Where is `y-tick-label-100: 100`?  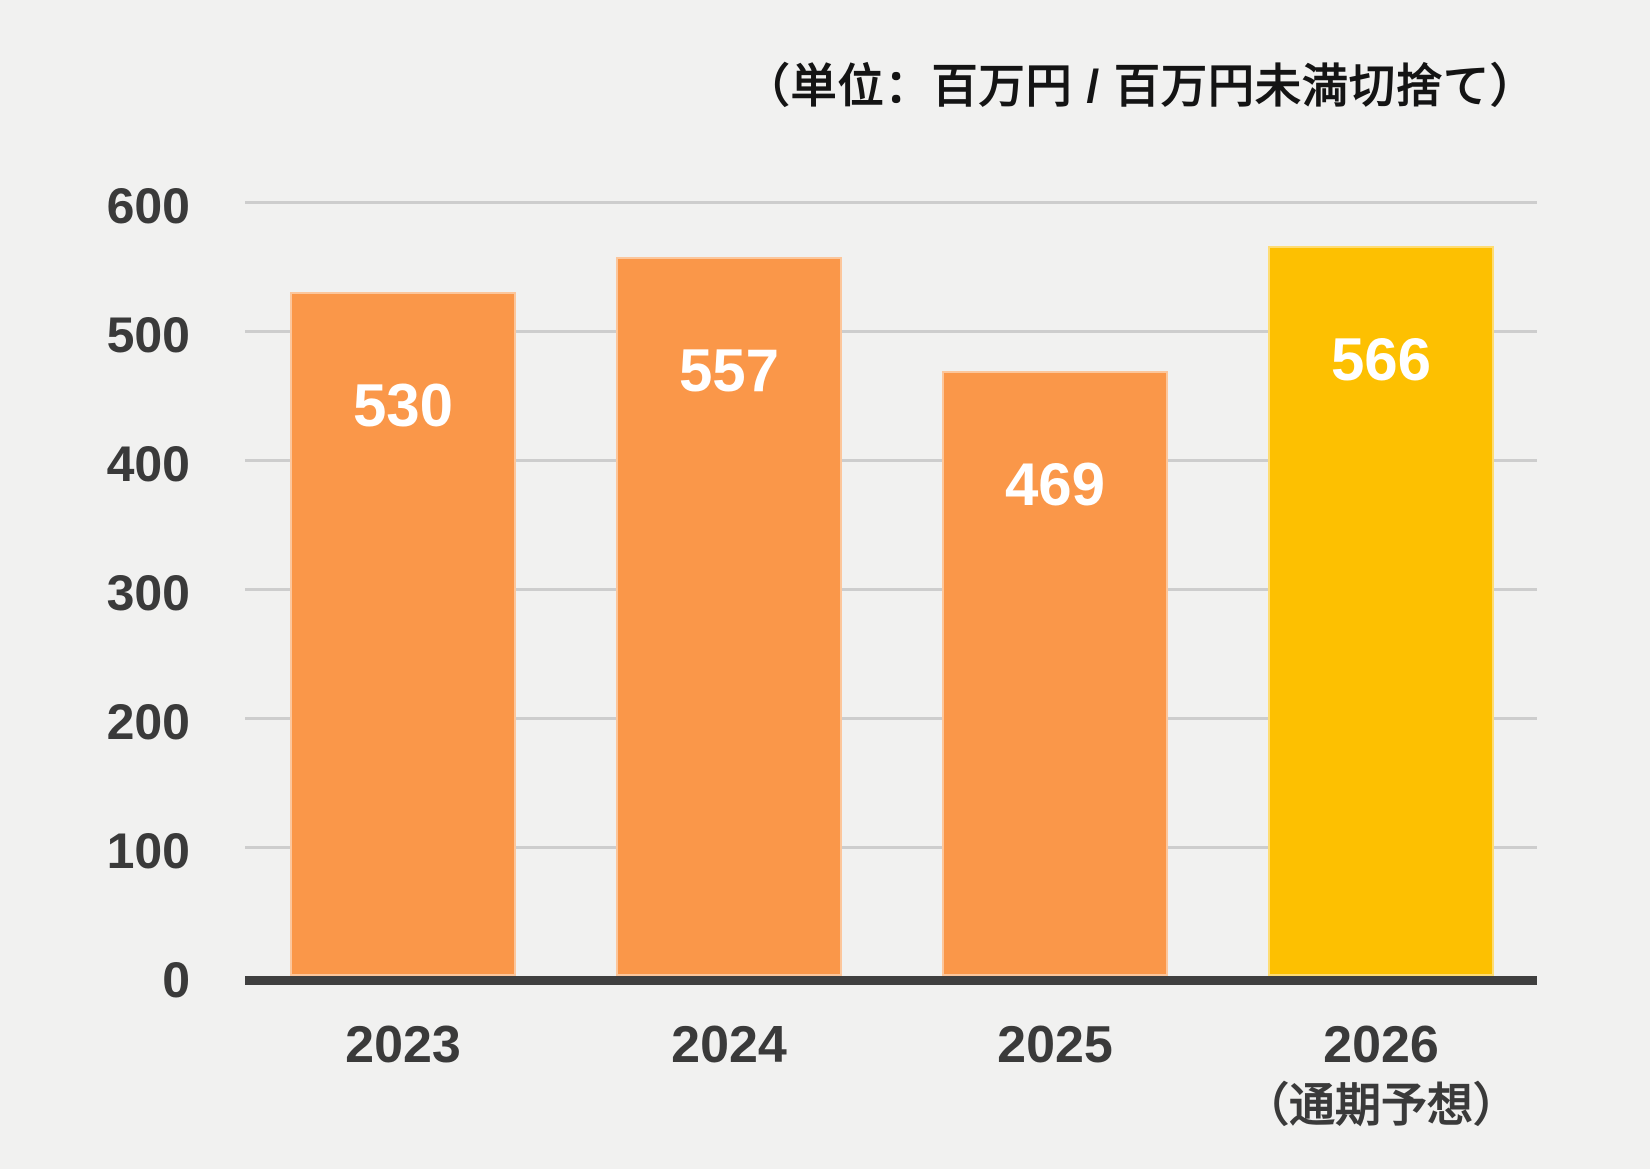 y-tick-label-100: 100 is located at coordinates (148, 851).